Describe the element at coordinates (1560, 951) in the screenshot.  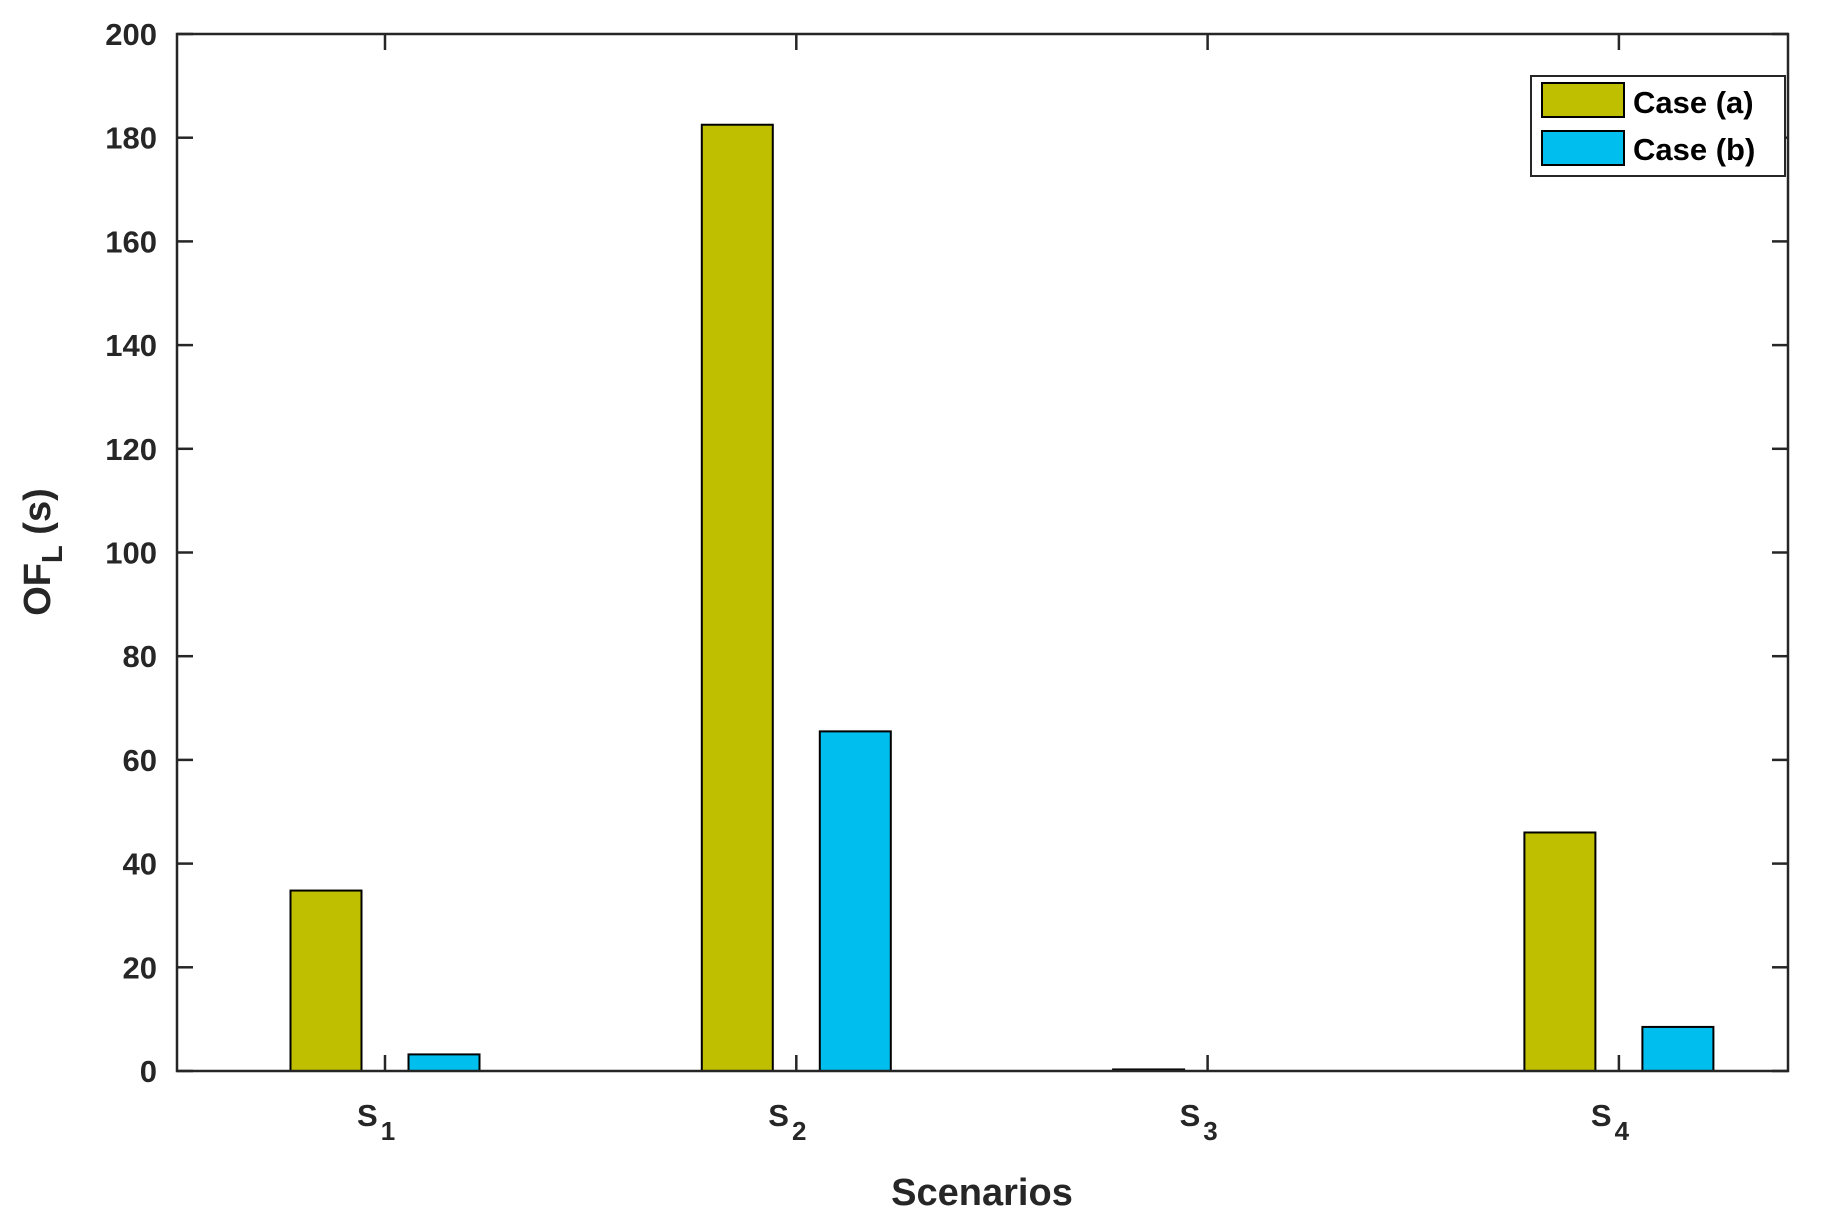
I see `bar-series1-cat4` at that location.